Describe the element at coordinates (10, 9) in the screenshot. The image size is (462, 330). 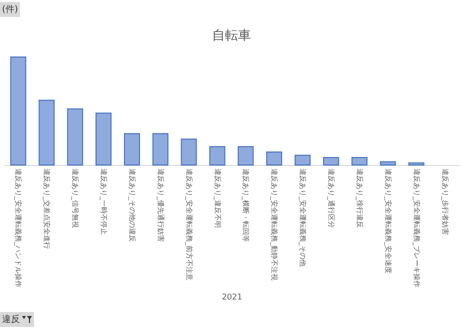
I see `y-axis-title: (件)` at that location.